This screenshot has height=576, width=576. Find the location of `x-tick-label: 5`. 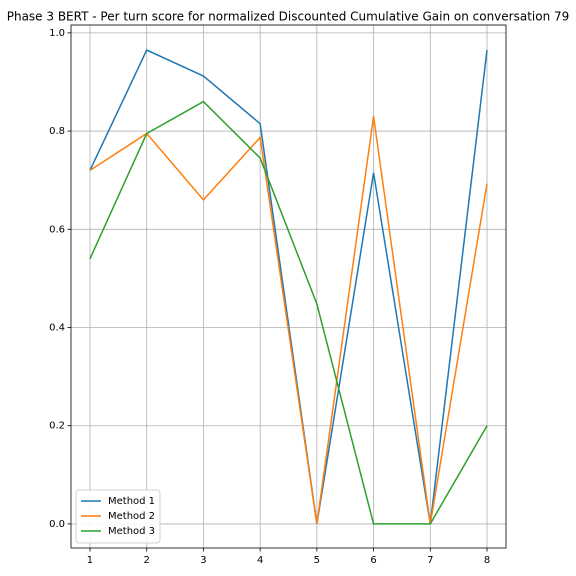

x-tick-label: 5 is located at coordinates (317, 560).